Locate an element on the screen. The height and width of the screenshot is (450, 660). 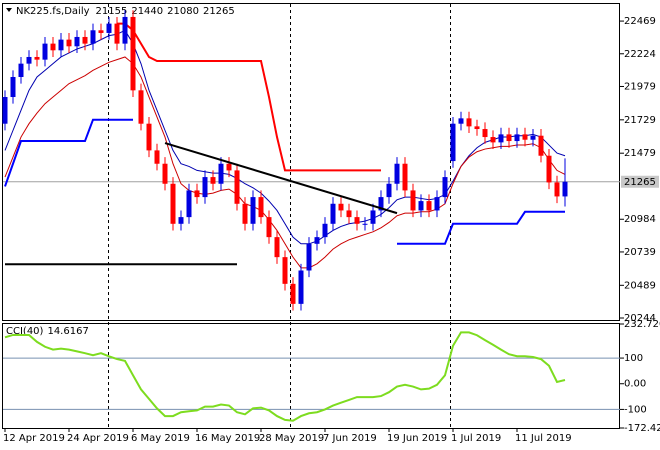
y-tick-label: 232.7208 is located at coordinates (642, 324).